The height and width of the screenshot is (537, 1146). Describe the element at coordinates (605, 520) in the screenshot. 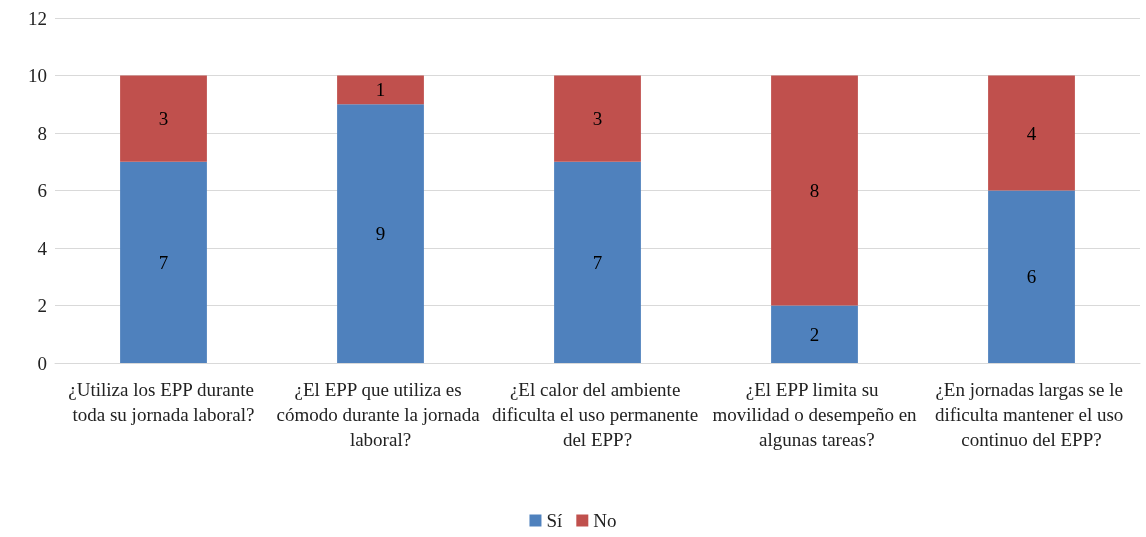

I see `legend-label: No` at that location.